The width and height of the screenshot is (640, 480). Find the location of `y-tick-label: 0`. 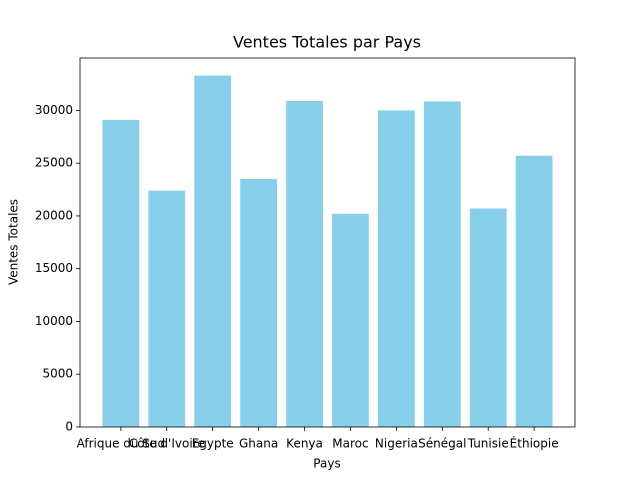

y-tick-label: 0 is located at coordinates (69, 427).